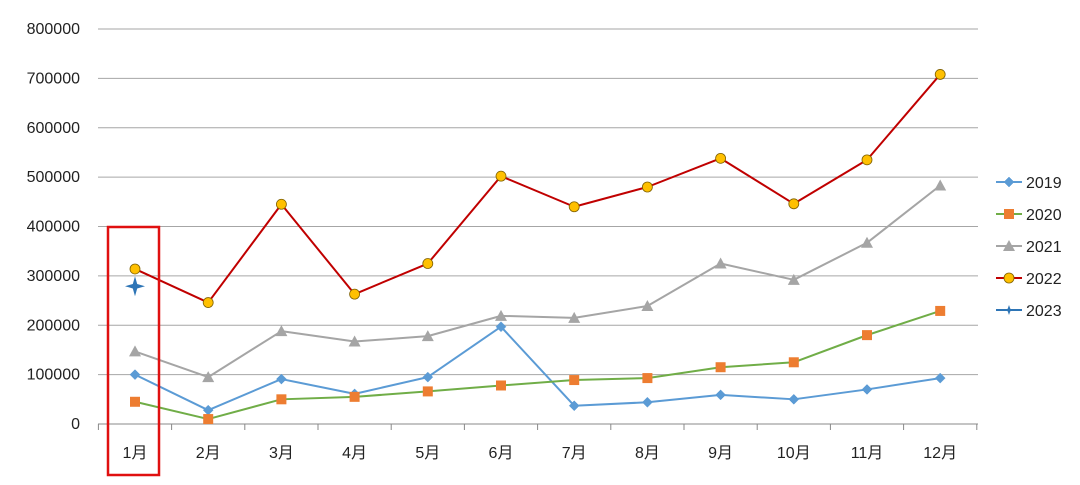 This screenshot has width=1080, height=485. What do you see at coordinates (501, 453) in the screenshot?
I see `x-tick-label: 6月` at bounding box center [501, 453].